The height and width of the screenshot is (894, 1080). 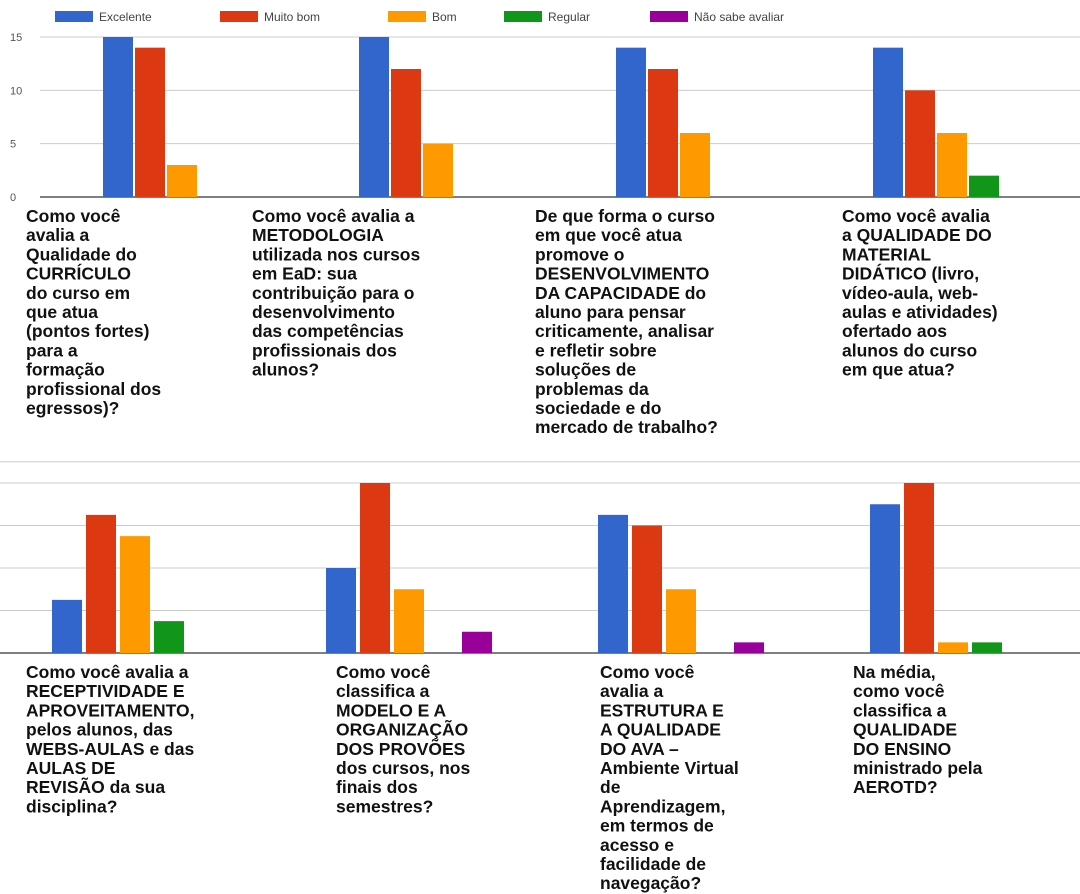 I want to click on y-tick-label: 0, so click(x=13, y=198).